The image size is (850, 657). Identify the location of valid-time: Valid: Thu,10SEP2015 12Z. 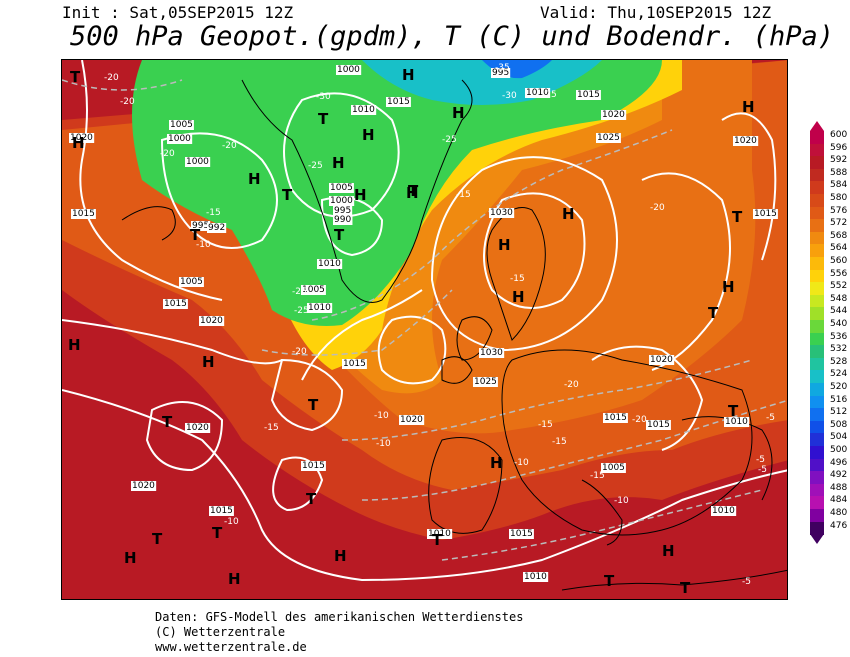
(656, 12).